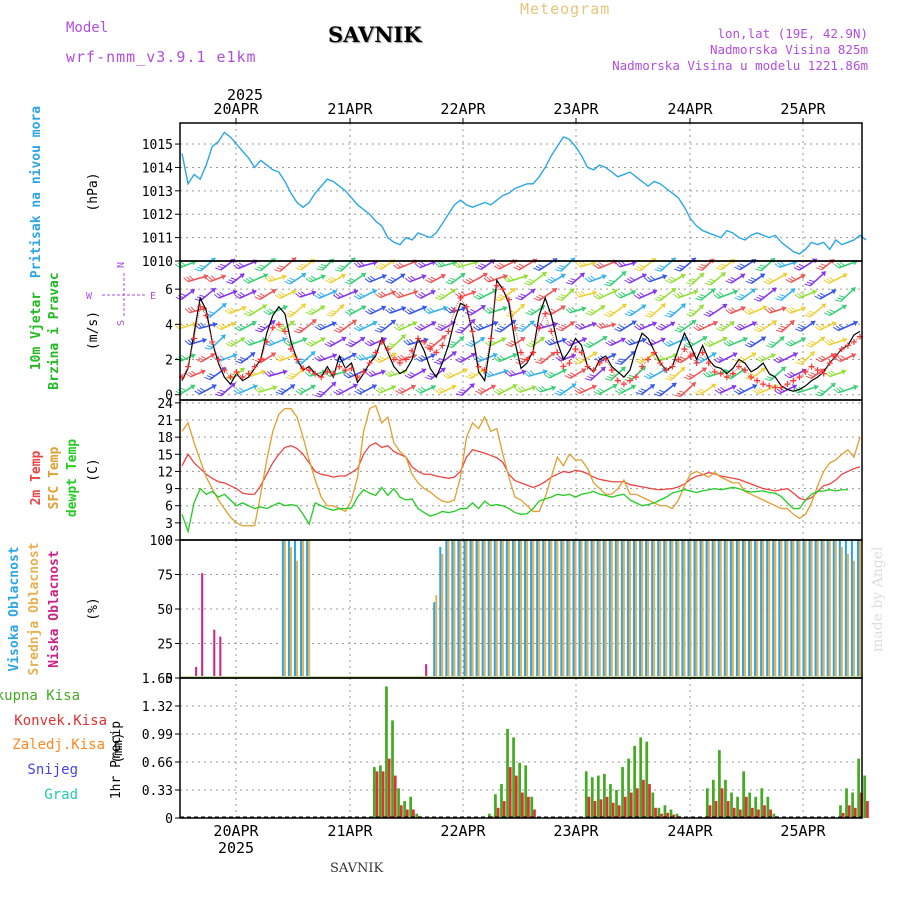  Describe the element at coordinates (792, 33) in the screenshot. I see `lonlat-label: lon,lat (19E, 42.9N)` at that location.